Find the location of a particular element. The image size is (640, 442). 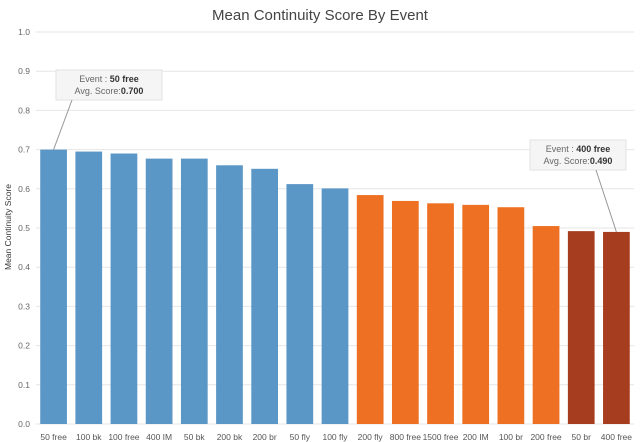

y-tick-label: 0.5 is located at coordinates (24, 228).